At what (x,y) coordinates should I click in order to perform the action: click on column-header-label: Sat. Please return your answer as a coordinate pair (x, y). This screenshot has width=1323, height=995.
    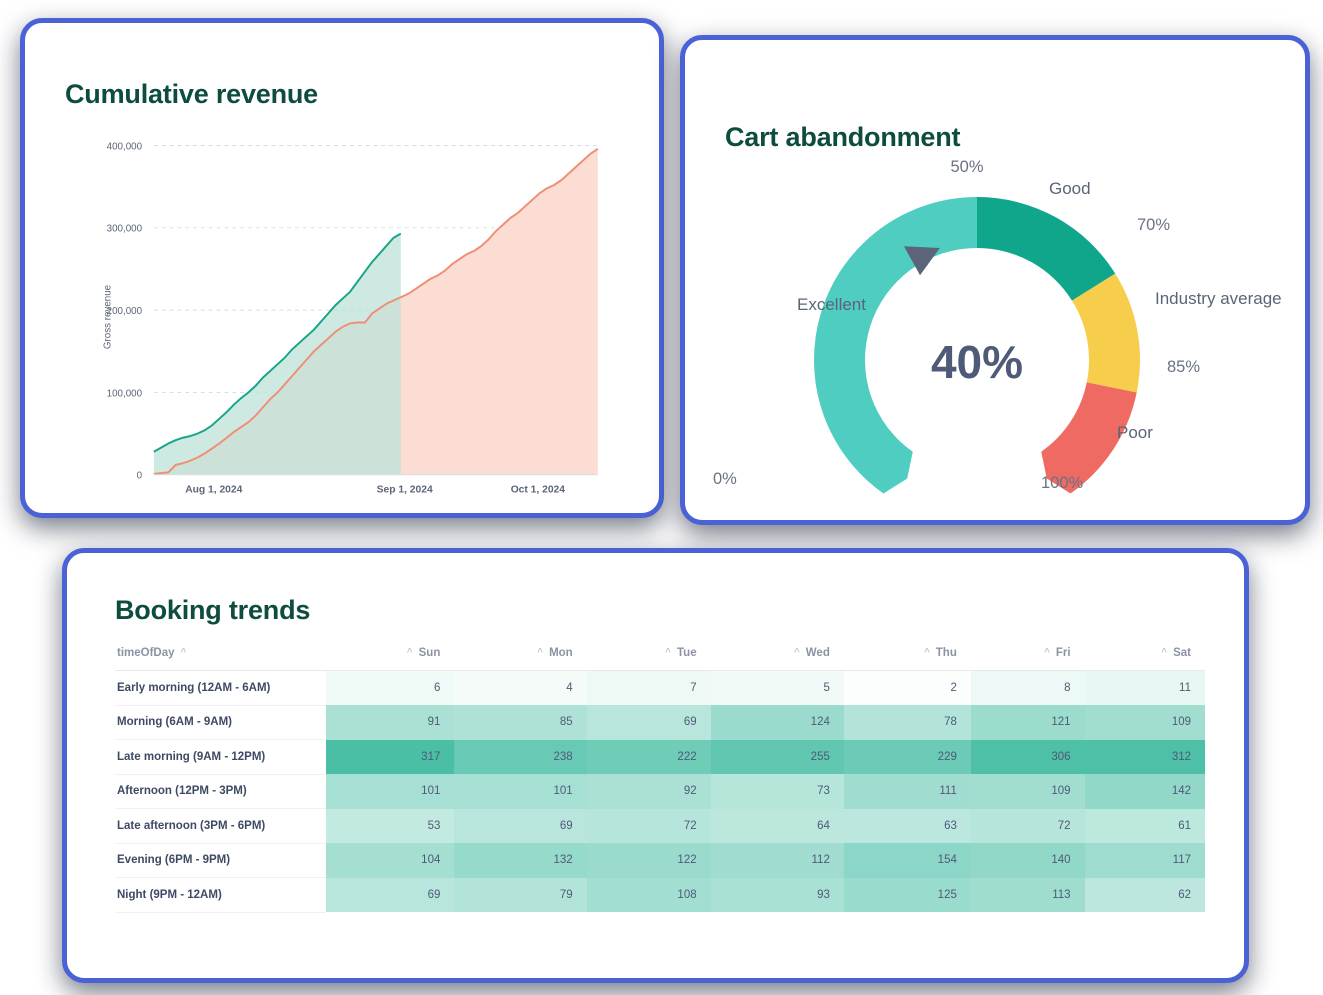
    Looking at the image, I should click on (1182, 653).